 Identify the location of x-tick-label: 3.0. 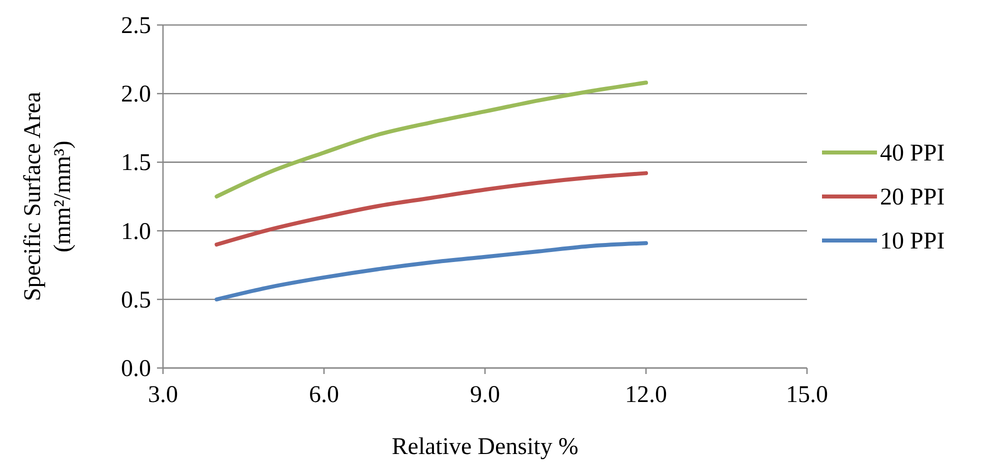
(163, 395).